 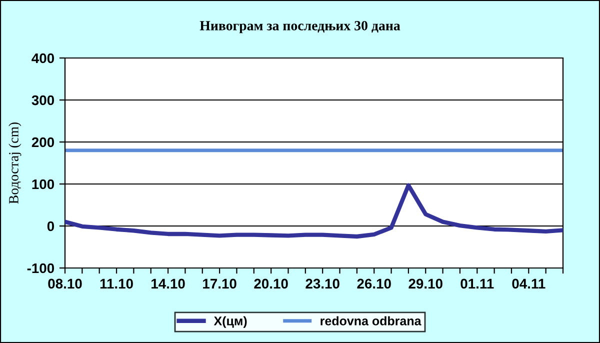 I want to click on chart-title: Нивограм за последњих 30 дана, so click(x=300, y=27).